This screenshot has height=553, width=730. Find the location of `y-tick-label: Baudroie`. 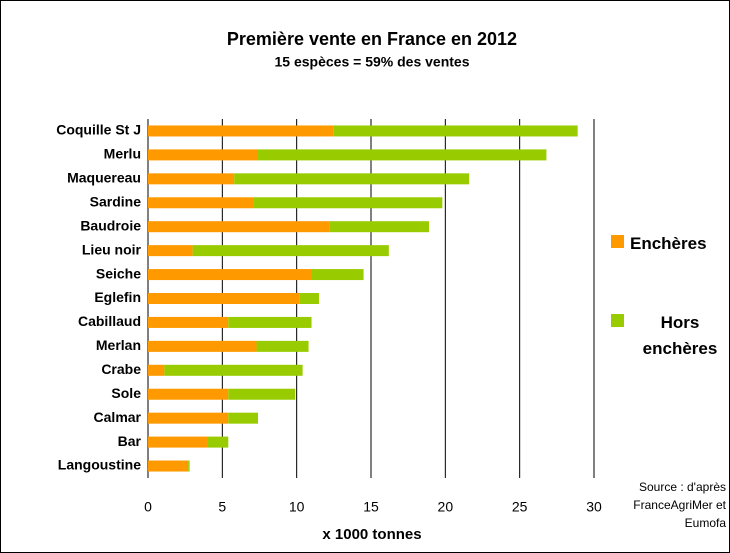

y-tick-label: Baudroie is located at coordinates (110, 225).